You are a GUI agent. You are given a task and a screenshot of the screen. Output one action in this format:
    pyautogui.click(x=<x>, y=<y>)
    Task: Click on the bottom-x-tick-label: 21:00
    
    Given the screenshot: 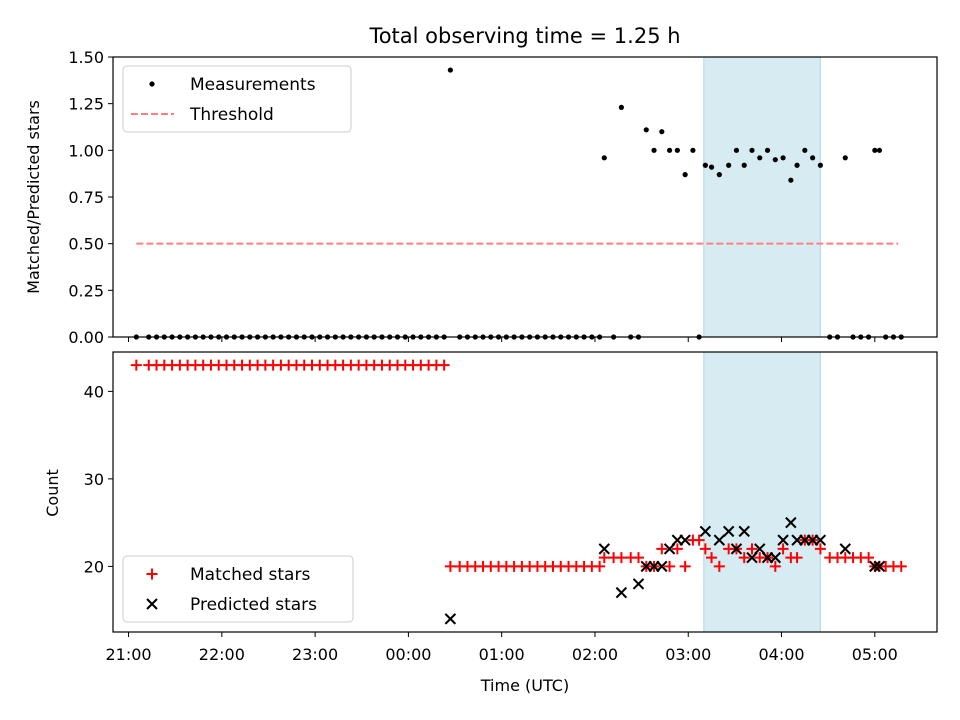 What is the action you would take?
    pyautogui.click(x=128, y=654)
    